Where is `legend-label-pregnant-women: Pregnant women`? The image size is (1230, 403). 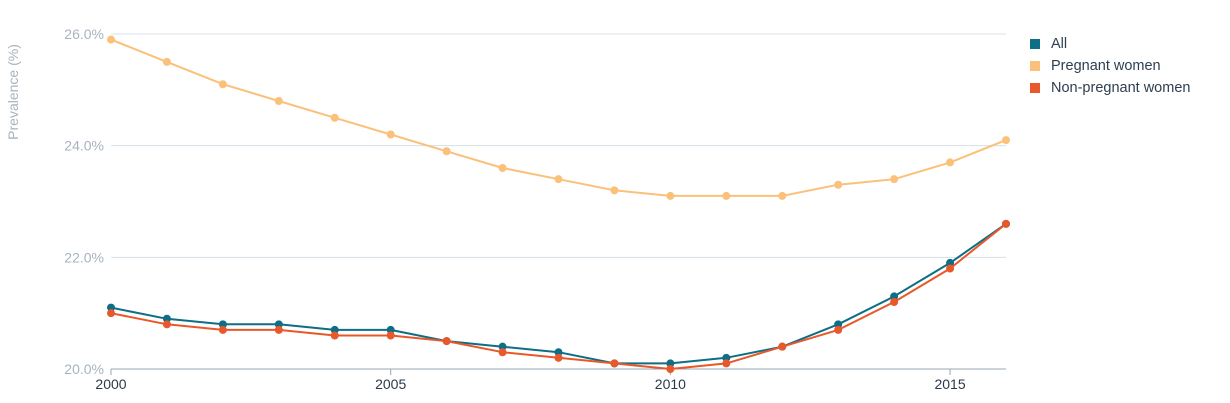 legend-label-pregnant-women: Pregnant women is located at coordinates (1106, 66).